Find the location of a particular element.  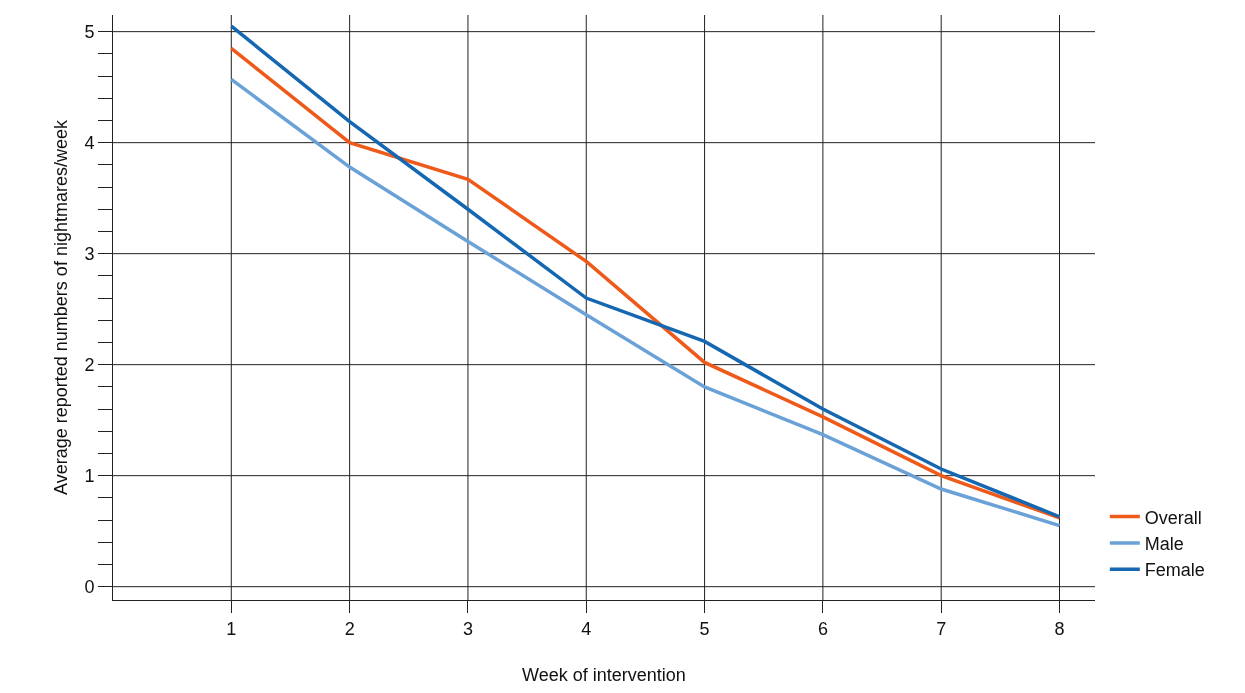

x-axis-title: Week of intervention is located at coordinates (604, 674).